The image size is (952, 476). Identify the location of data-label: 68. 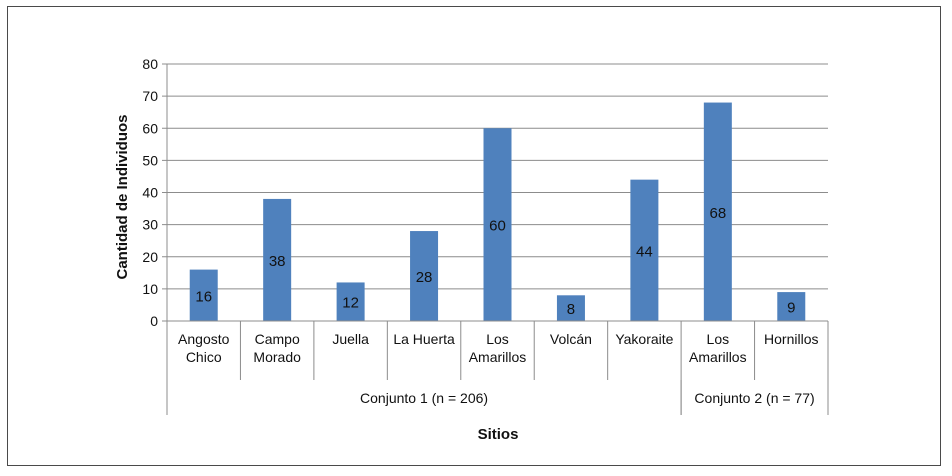
(717, 213).